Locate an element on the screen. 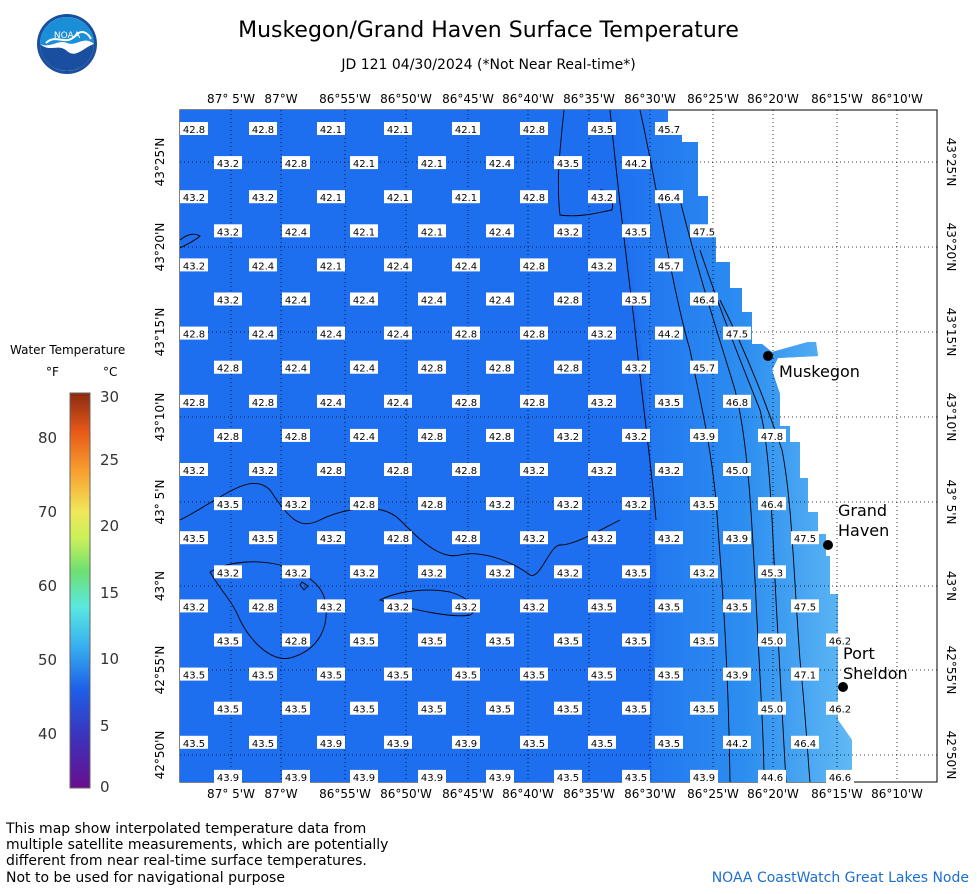 This screenshot has height=894, width=977. temperature-value-text: 47.1 is located at coordinates (805, 676).